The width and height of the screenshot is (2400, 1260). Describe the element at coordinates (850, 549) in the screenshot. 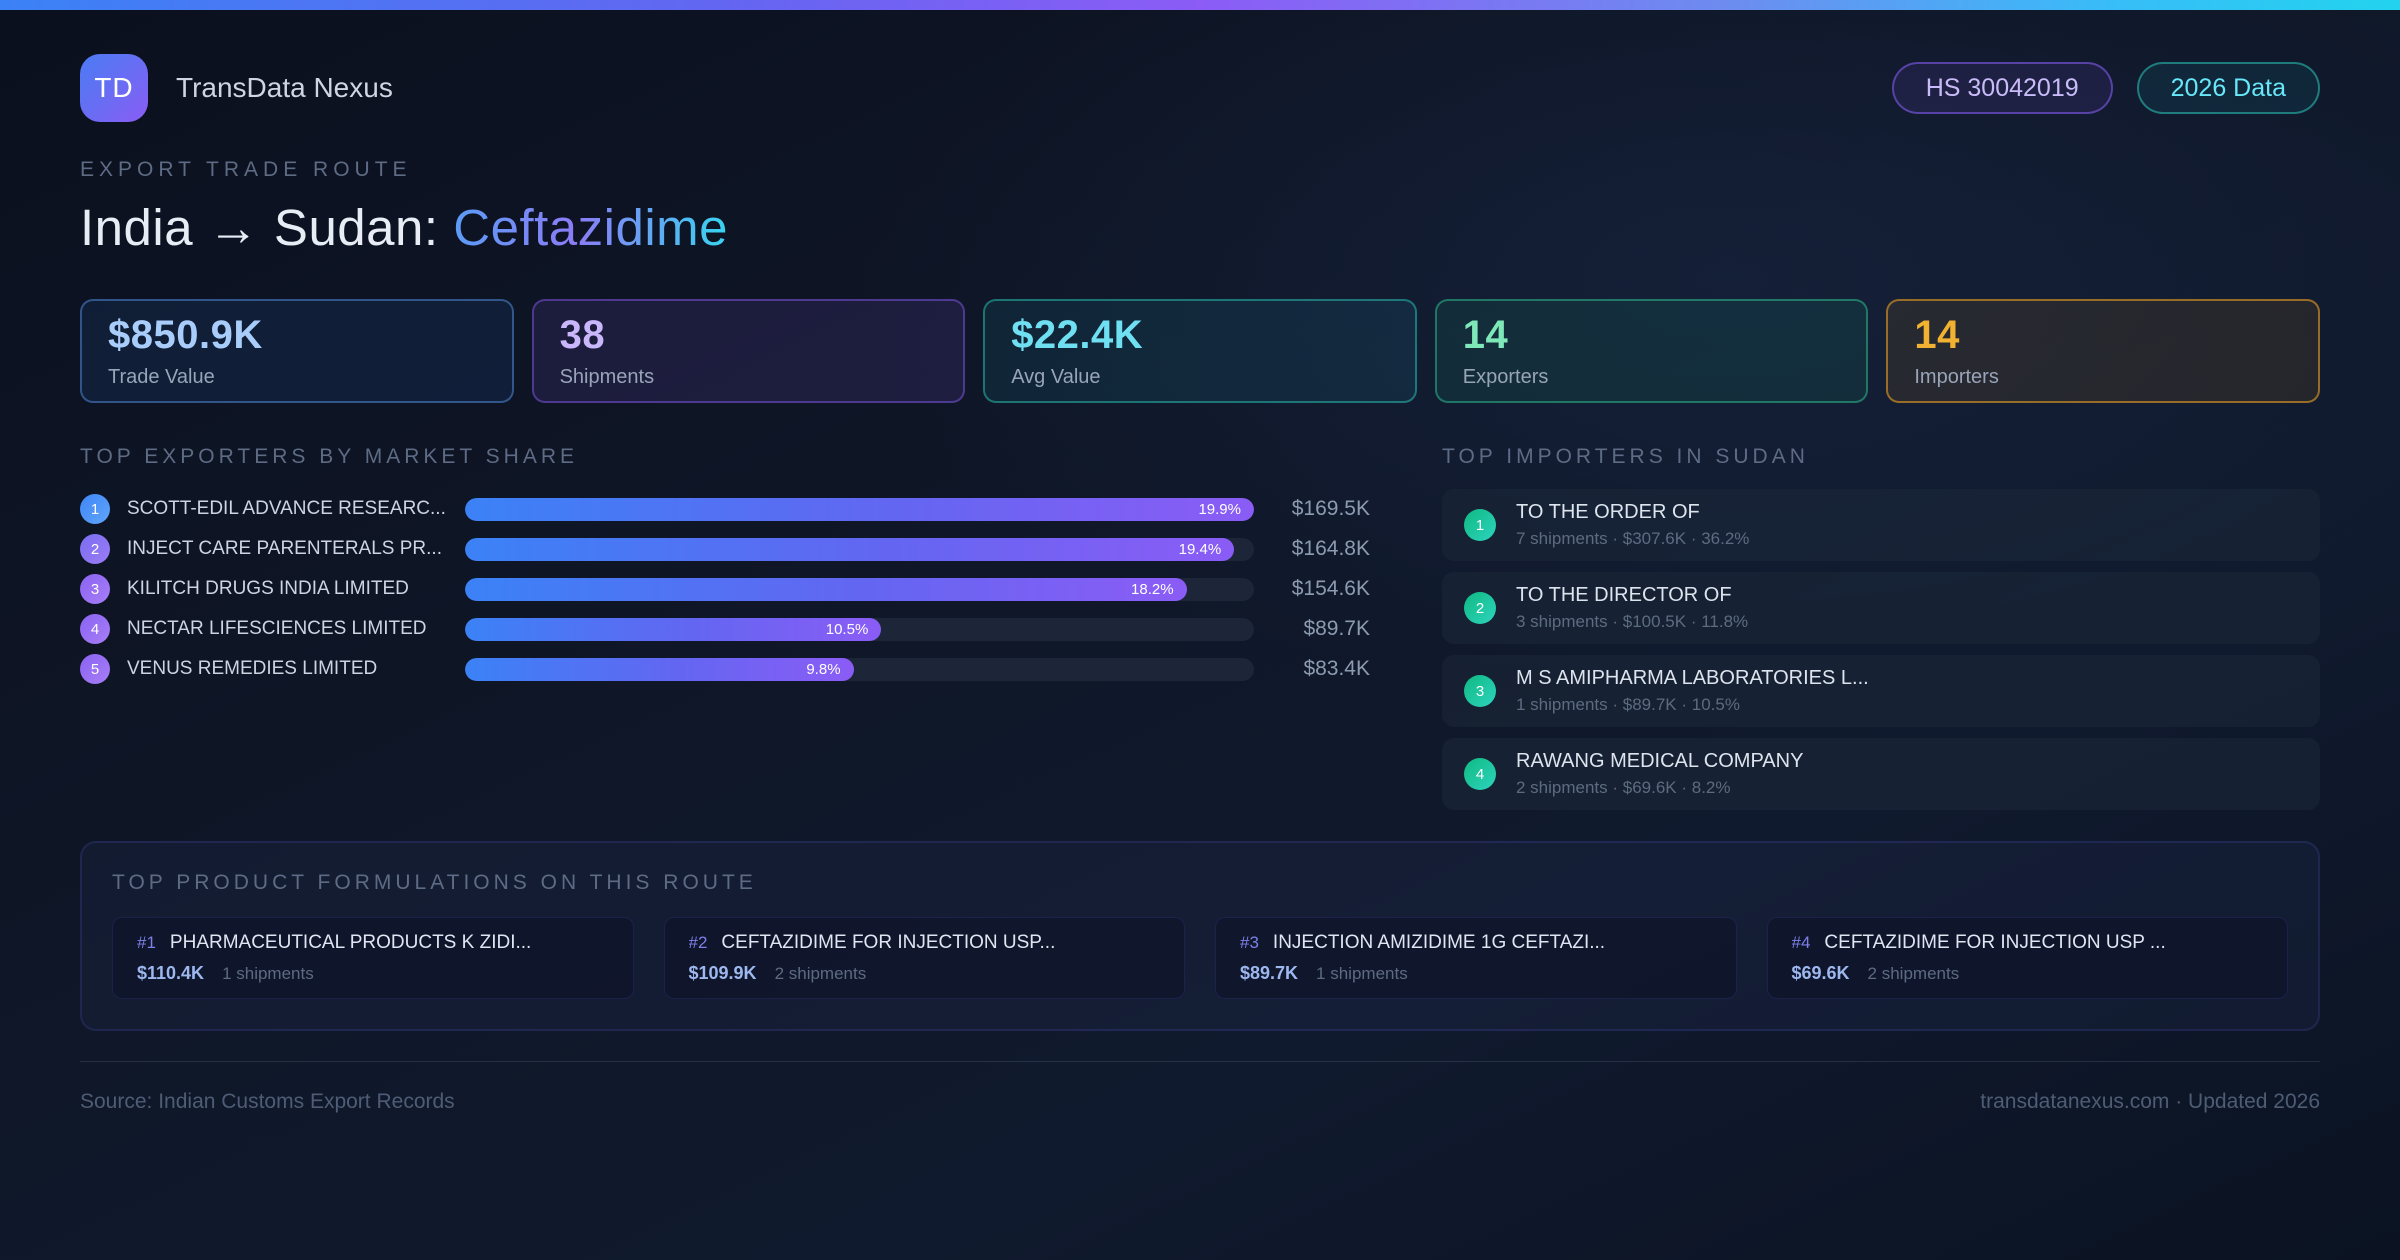

I see `share-bar-fill: 19.4%` at that location.